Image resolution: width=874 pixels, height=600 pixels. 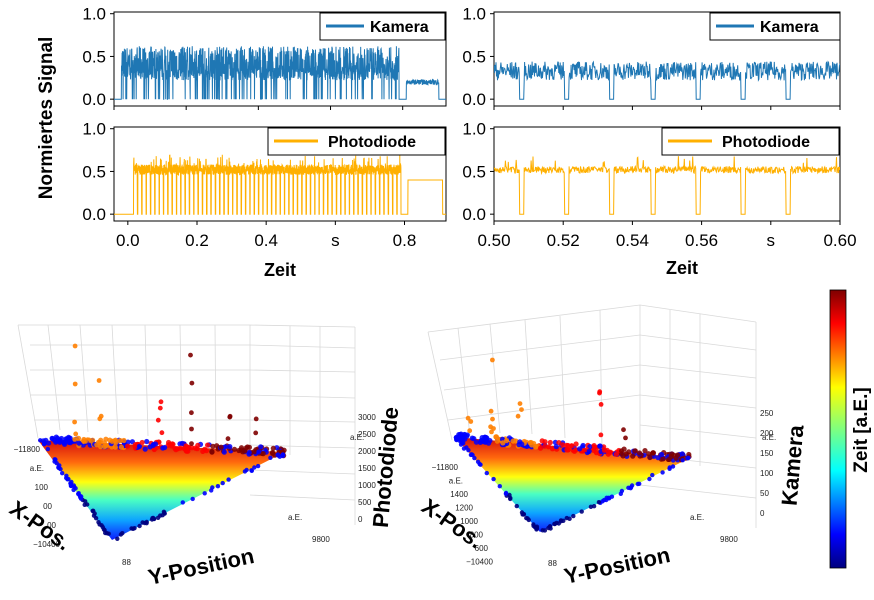 What do you see at coordinates (280, 270) in the screenshot?
I see `xlabel-left: Zeit` at bounding box center [280, 270].